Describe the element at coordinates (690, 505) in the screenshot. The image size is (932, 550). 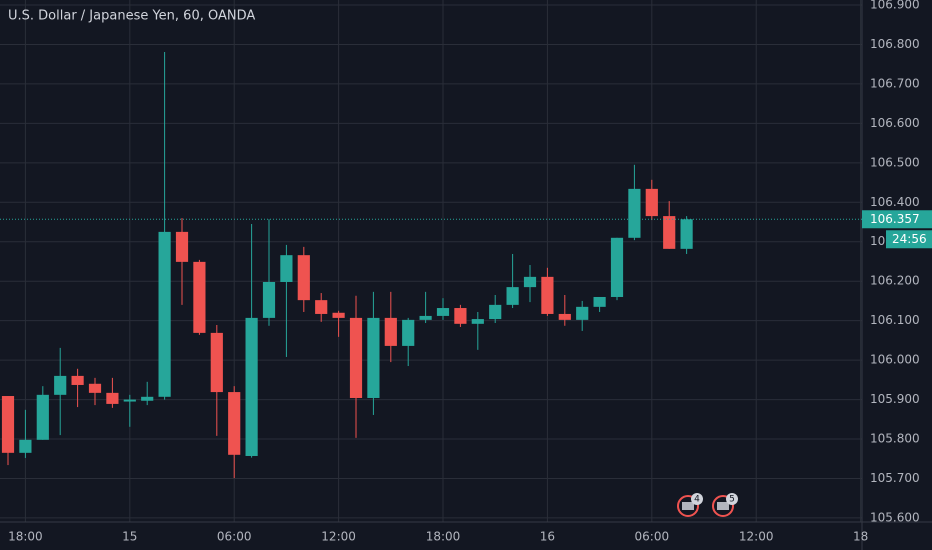
I see `event-marker: 4` at that location.